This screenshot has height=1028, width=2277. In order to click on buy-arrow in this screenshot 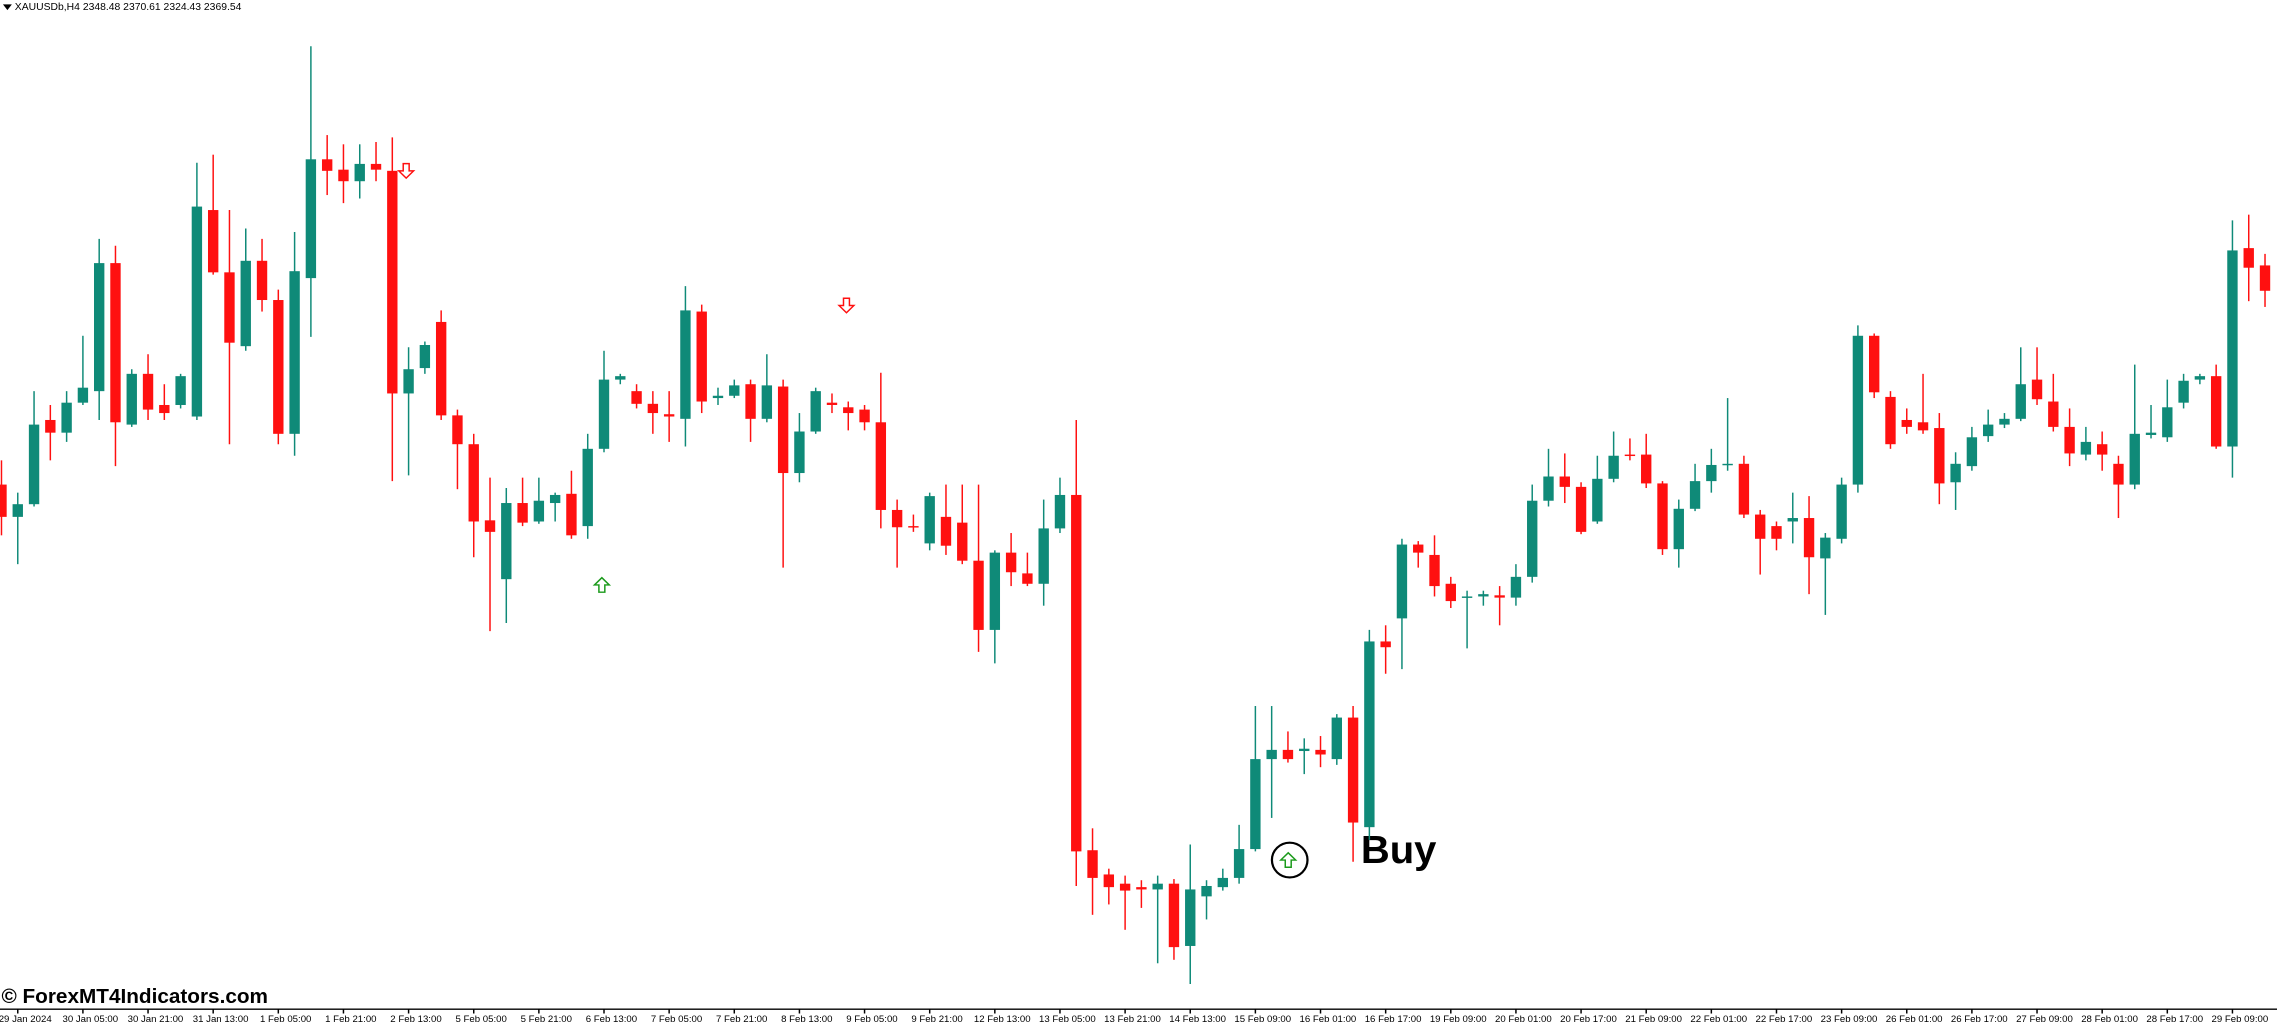, I will do `click(1288, 860)`.